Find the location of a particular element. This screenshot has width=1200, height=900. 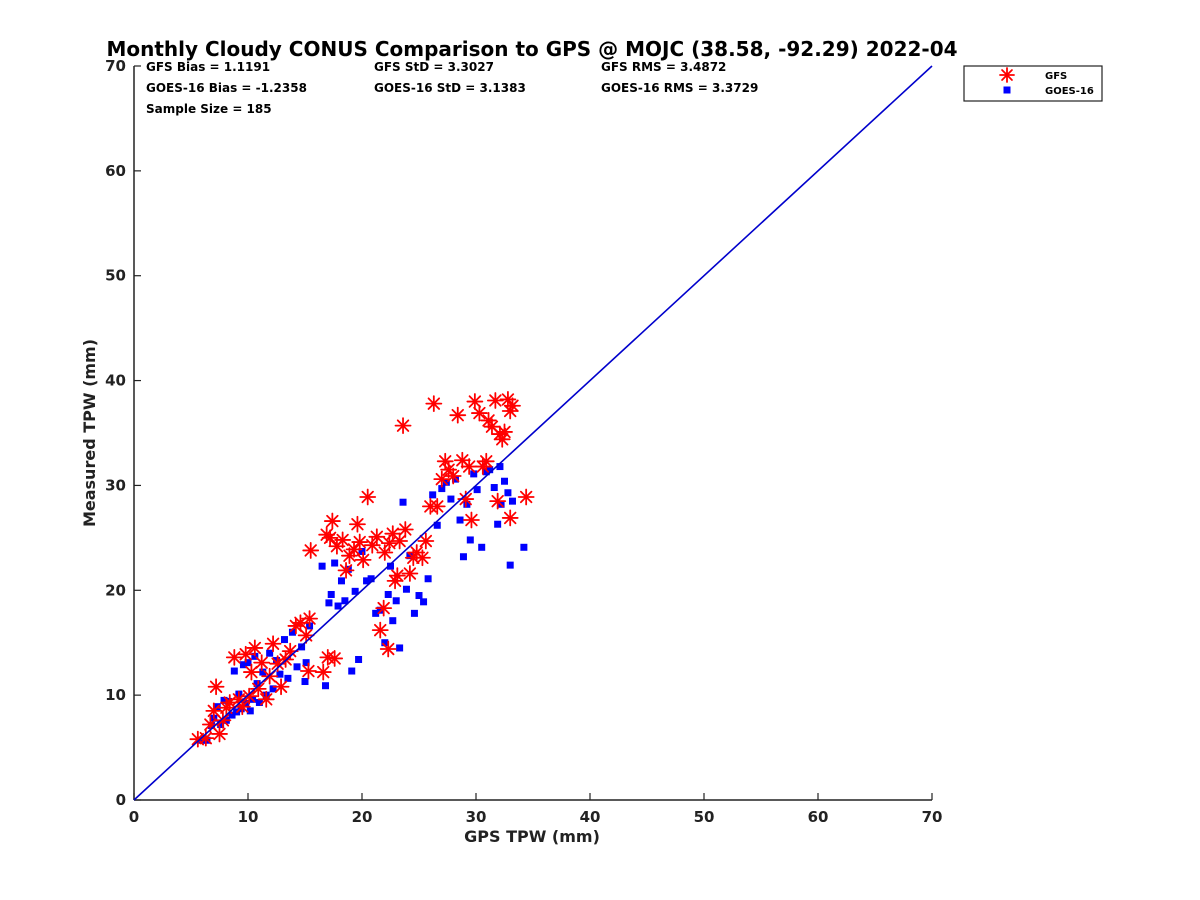

stat-gfs-std: GFS StD = 3.3027 is located at coordinates (434, 67).